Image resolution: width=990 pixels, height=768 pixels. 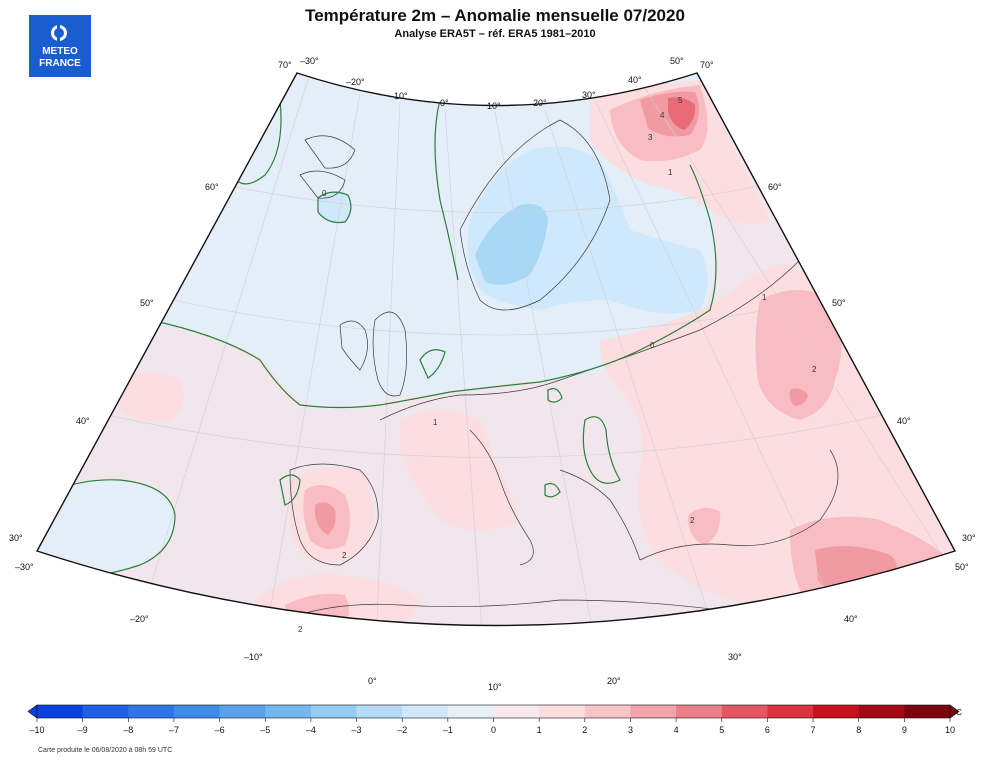 What do you see at coordinates (813, 730) in the screenshot?
I see `colorbar-tick-label: 7` at bounding box center [813, 730].